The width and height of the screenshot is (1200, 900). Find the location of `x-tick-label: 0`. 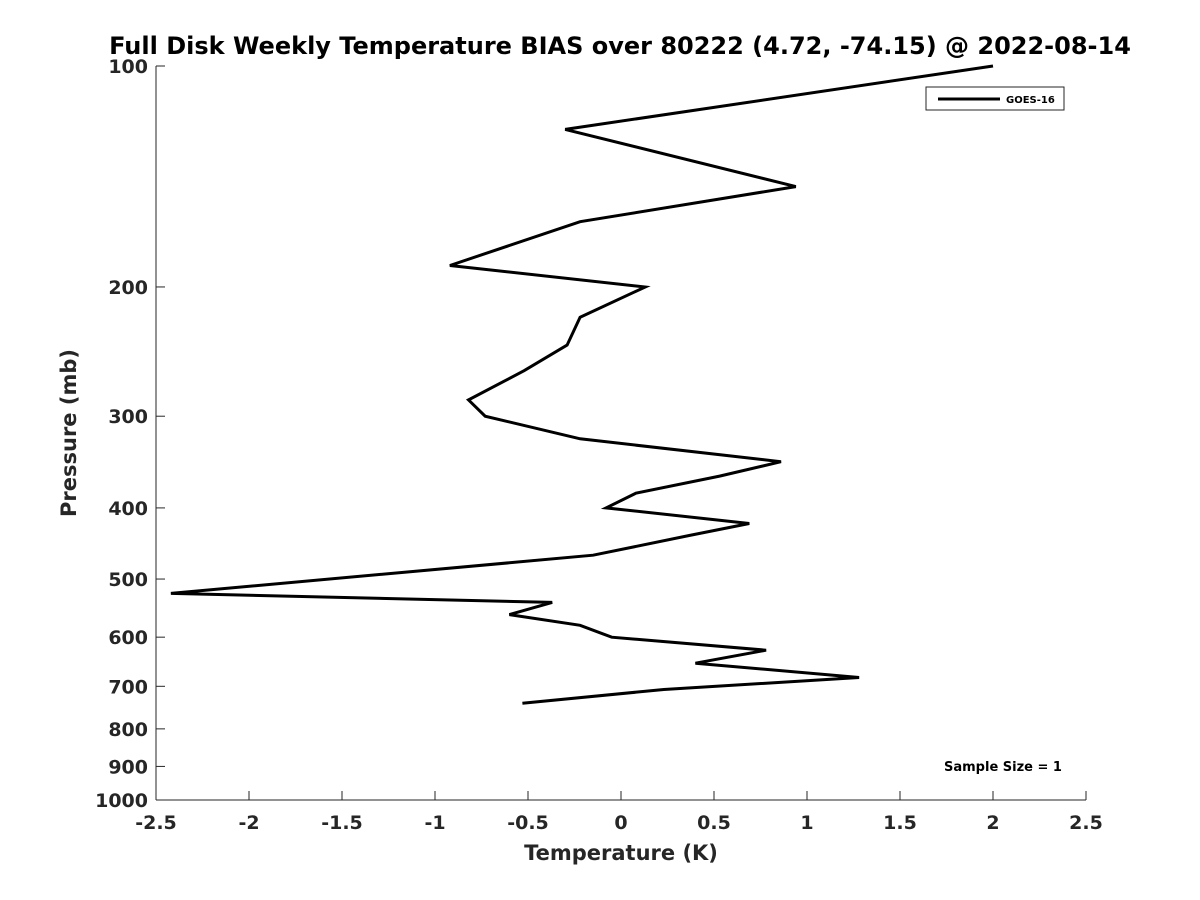

x-tick-label: 0 is located at coordinates (620, 823).